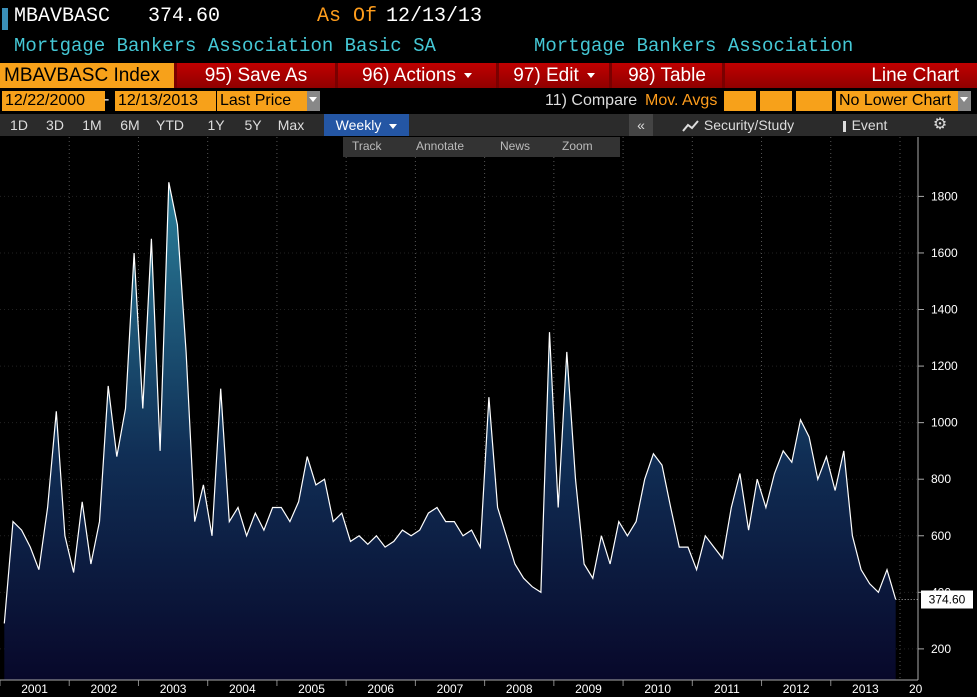 The height and width of the screenshot is (697, 977). What do you see at coordinates (941, 479) in the screenshot?
I see `y-tick-label: 800` at bounding box center [941, 479].